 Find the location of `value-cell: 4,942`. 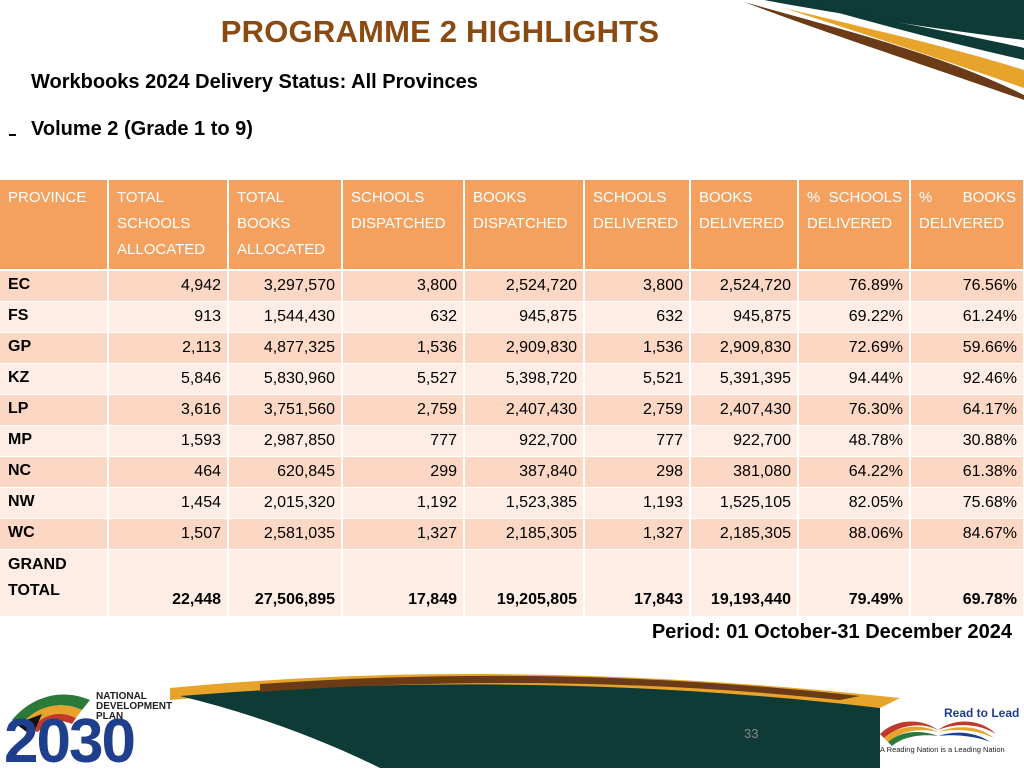

value-cell: 4,942 is located at coordinates (168, 286).